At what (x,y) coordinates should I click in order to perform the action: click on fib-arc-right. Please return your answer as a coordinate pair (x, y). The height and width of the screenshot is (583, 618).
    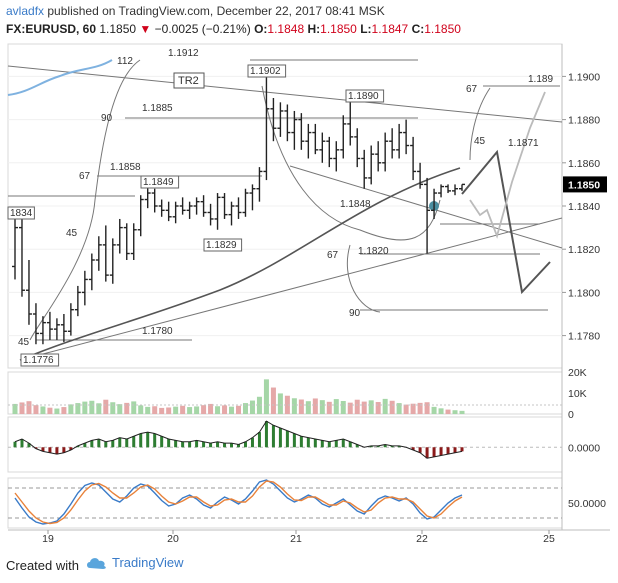
    Looking at the image, I should click on (351, 163).